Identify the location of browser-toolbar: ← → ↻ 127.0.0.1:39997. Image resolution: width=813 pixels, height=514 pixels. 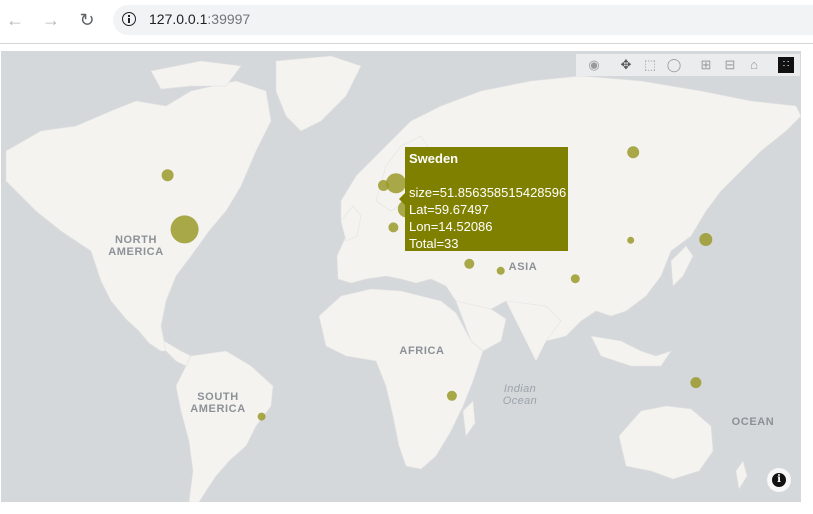
(406, 22).